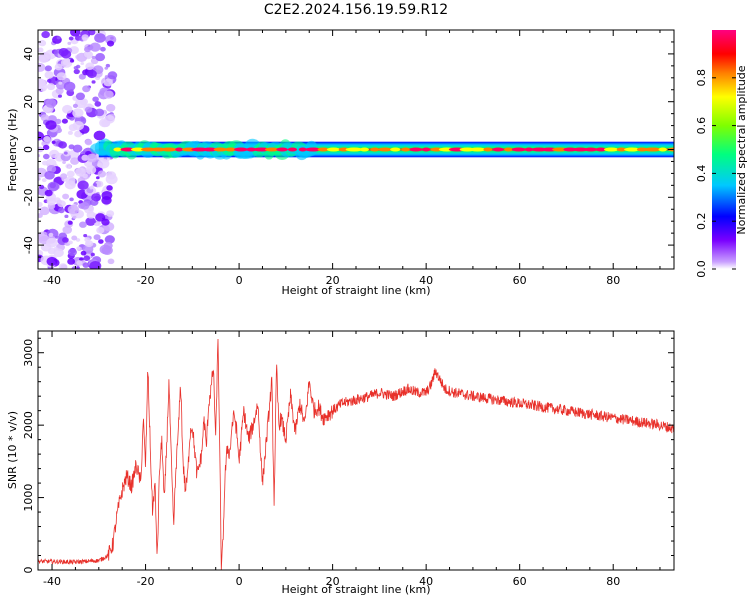  Describe the element at coordinates (701, 269) in the screenshot. I see `colorbar-tick-label: 0.0` at that location.